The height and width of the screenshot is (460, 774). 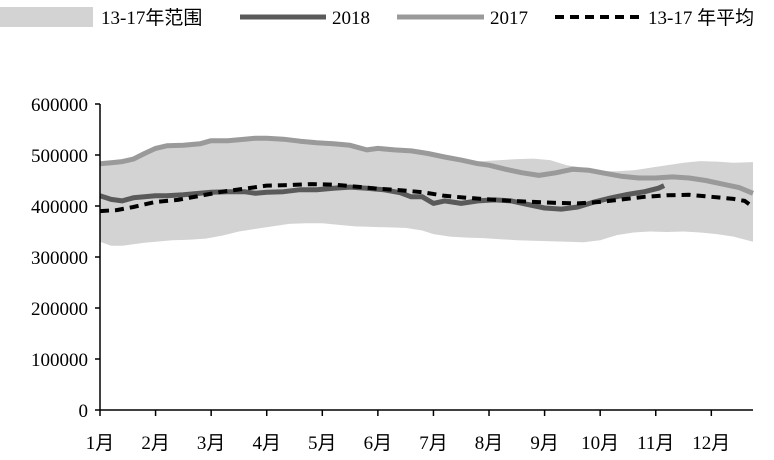 I want to click on y-tick-label: 200000, so click(x=59, y=309).